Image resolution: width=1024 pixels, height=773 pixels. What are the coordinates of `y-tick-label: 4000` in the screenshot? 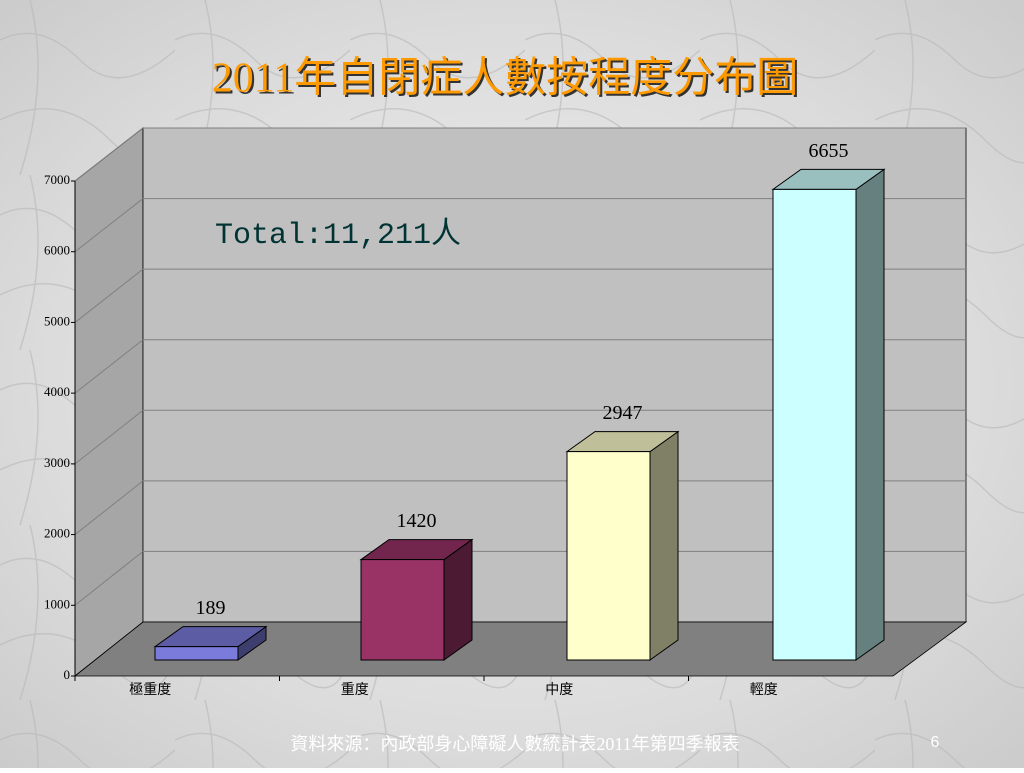 It's located at (57, 391).